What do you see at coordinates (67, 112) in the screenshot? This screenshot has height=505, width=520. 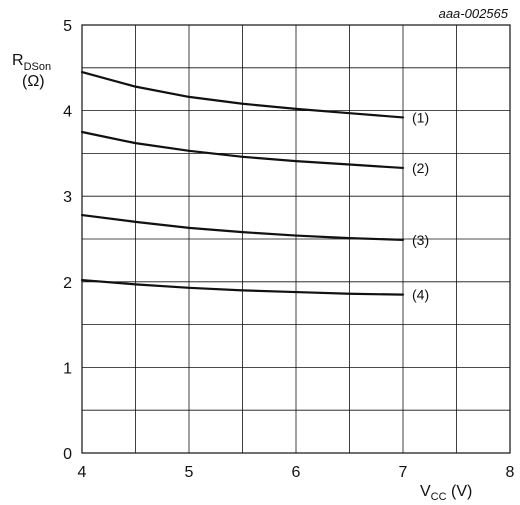 I see `y-tick-label: 4` at bounding box center [67, 112].